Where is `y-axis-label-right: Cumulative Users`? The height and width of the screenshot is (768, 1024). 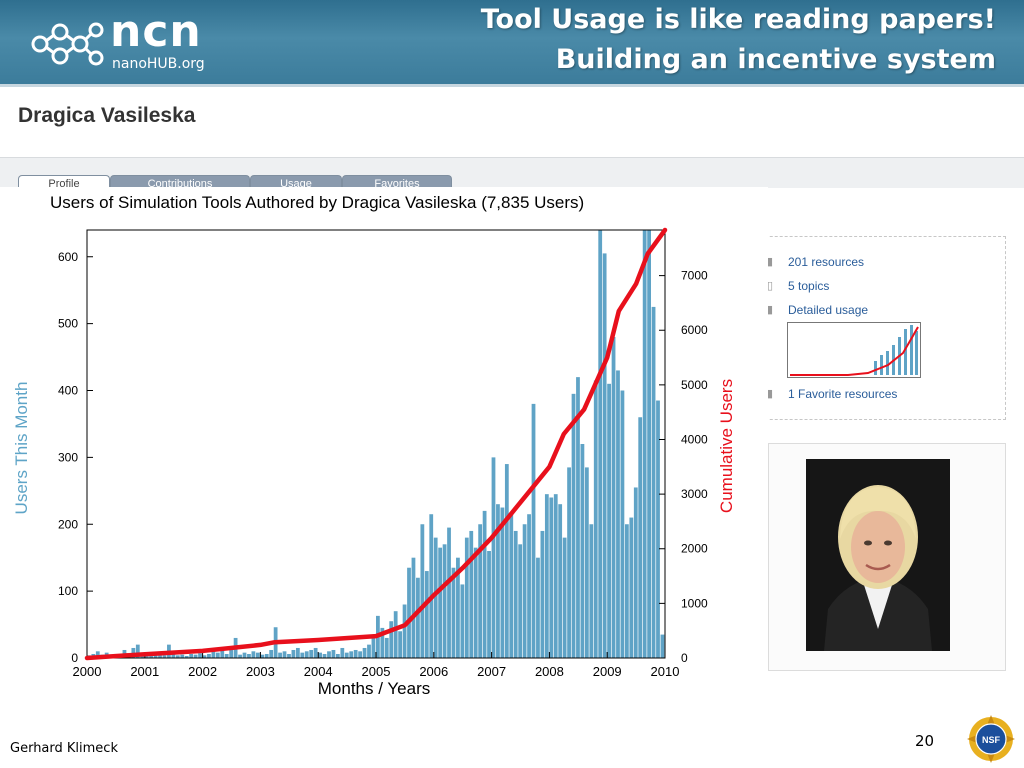
y-axis-label-right: Cumulative Users is located at coordinates (726, 446).